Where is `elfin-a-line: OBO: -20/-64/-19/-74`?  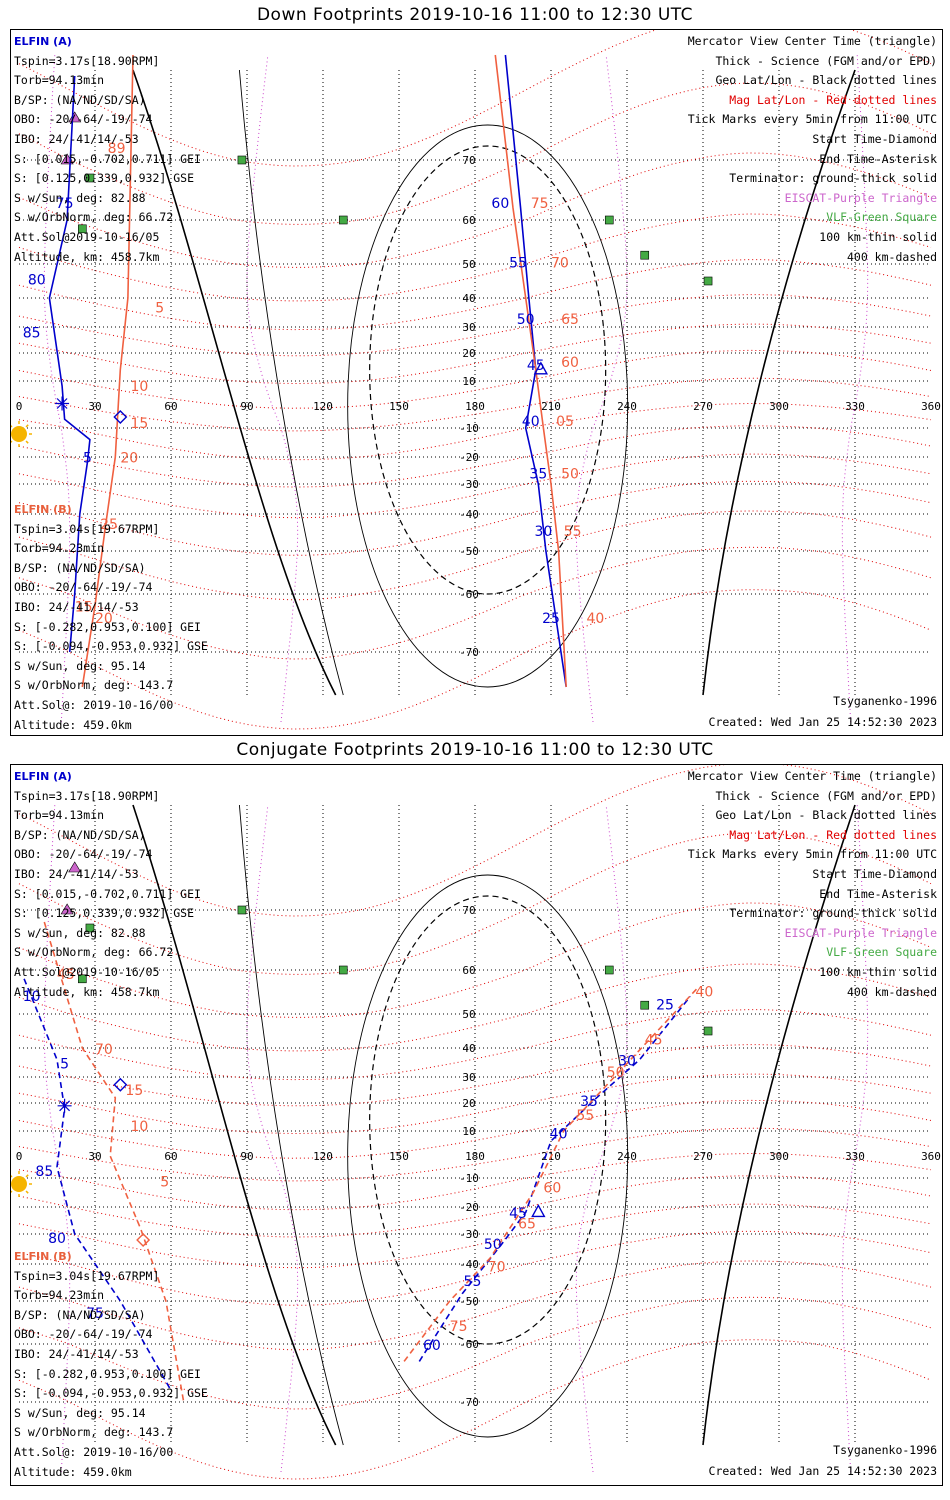
elfin-a-line: OBO: -20/-64/-19/-74 is located at coordinates (83, 854).